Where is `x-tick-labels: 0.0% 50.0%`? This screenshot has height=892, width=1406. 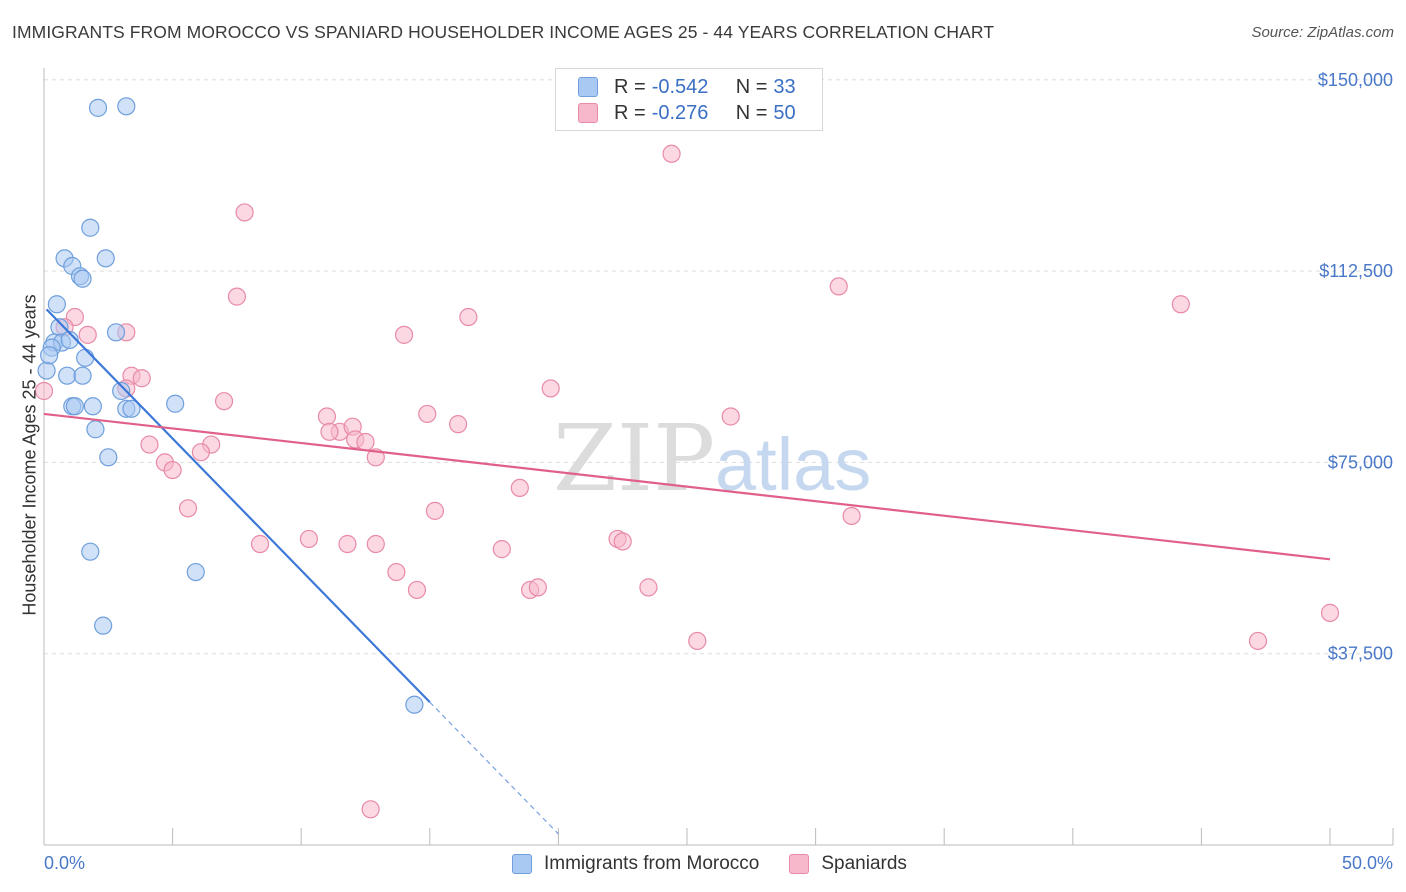 x-tick-labels: 0.0% 50.0% is located at coordinates (718, 863).